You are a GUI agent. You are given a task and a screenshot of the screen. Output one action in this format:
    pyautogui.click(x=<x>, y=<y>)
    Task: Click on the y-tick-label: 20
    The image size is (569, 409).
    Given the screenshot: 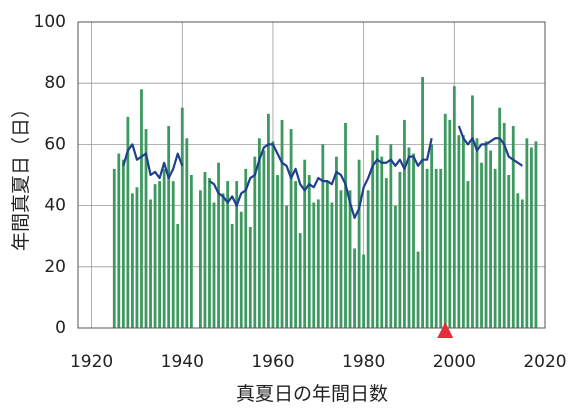 What is the action you would take?
    pyautogui.click(x=55, y=267)
    